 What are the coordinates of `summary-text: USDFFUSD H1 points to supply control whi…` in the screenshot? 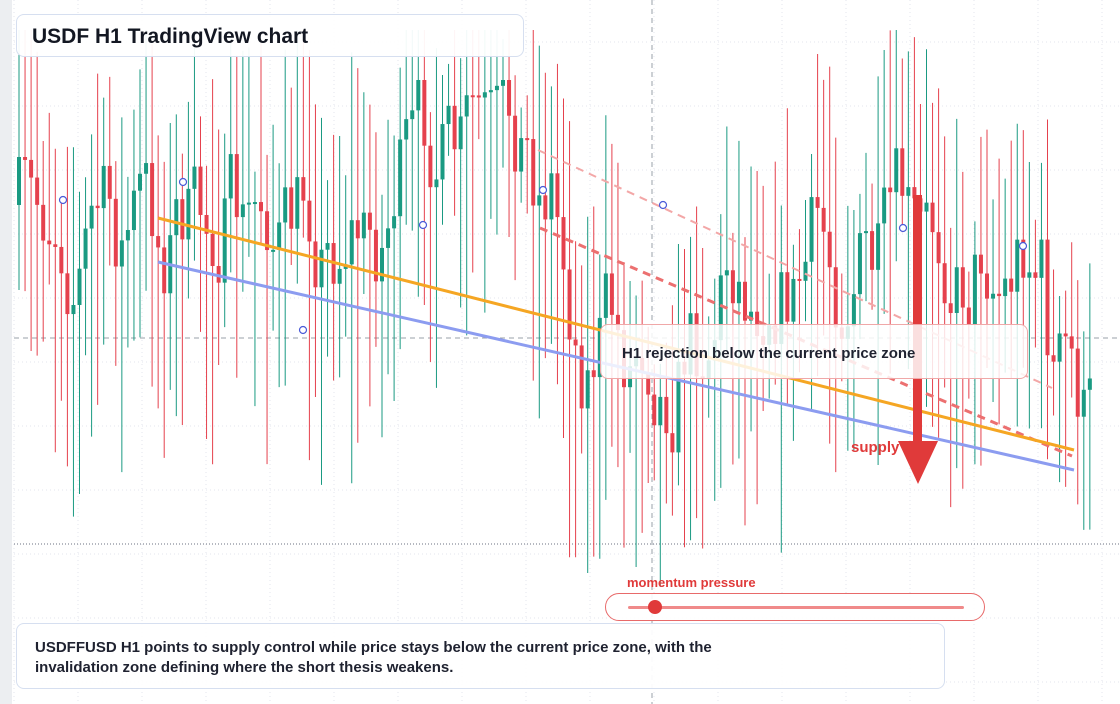 It's located at (373, 657).